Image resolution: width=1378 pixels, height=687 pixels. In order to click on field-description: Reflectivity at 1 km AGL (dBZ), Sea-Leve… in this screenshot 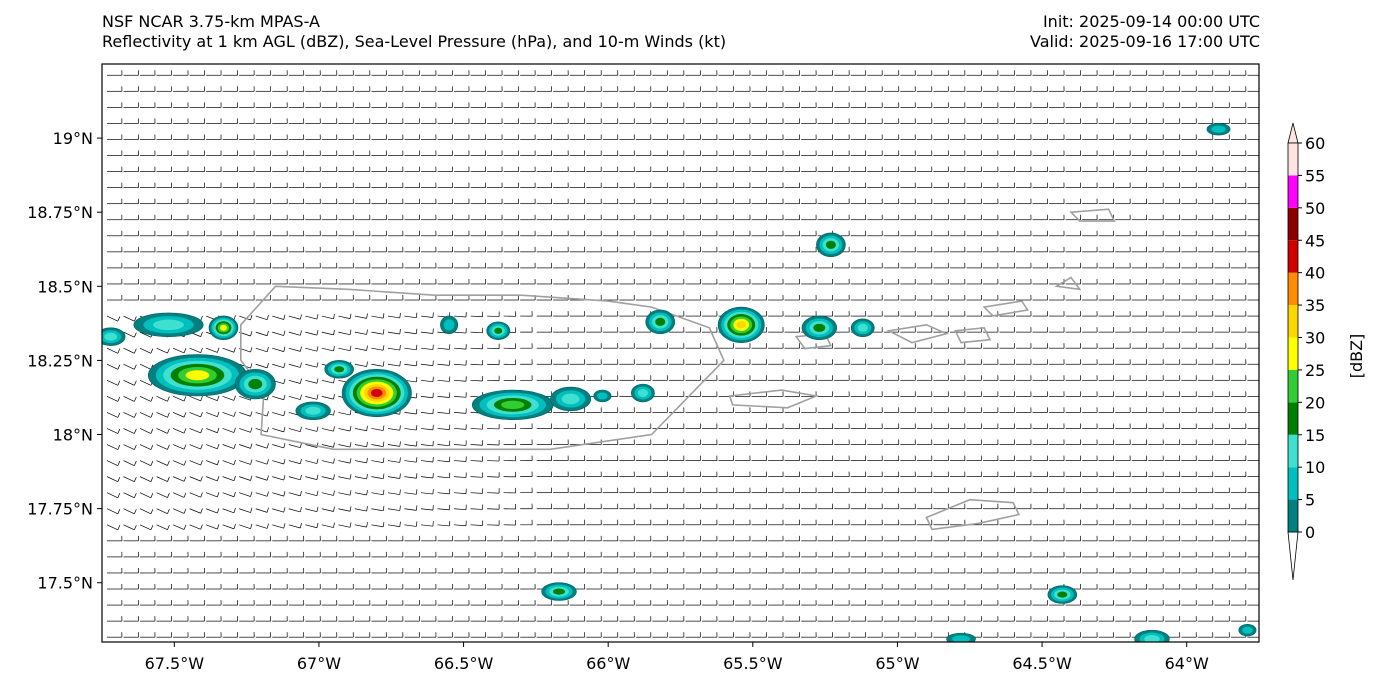, I will do `click(414, 41)`.